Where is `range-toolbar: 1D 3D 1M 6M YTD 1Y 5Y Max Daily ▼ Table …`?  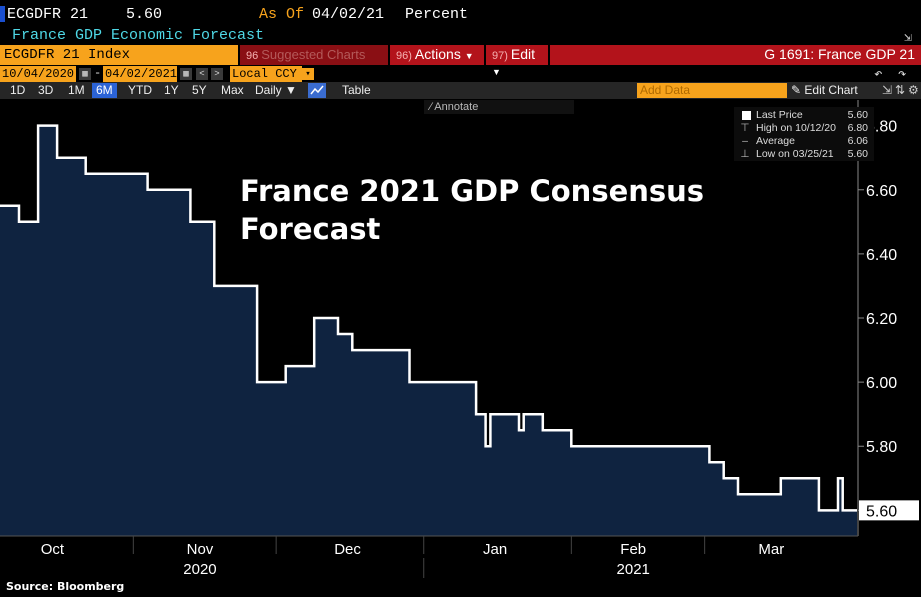 range-toolbar: 1D 3D 1M 6M YTD 1Y 5Y Max Daily ▼ Table … is located at coordinates (460, 90).